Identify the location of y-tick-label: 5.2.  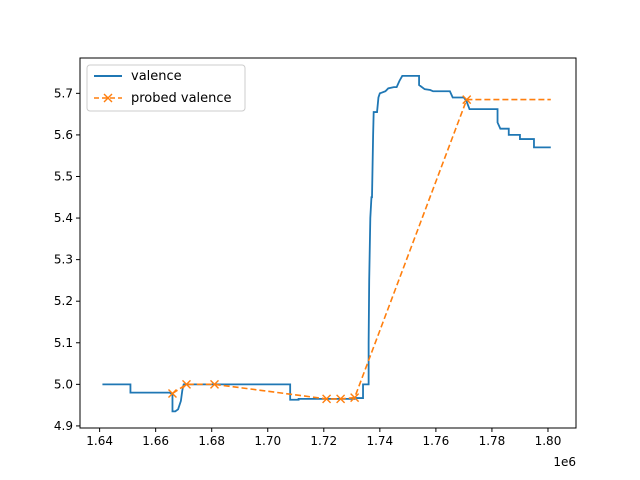
(63, 301).